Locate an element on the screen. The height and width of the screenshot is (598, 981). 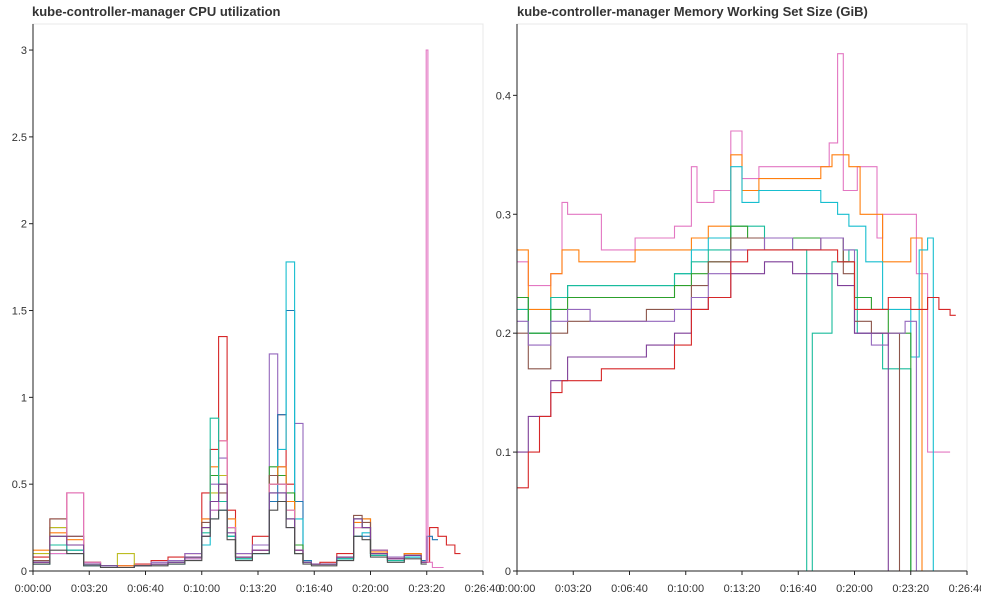
cpu-x-tick-label: 0:23:20 is located at coordinates (426, 589).